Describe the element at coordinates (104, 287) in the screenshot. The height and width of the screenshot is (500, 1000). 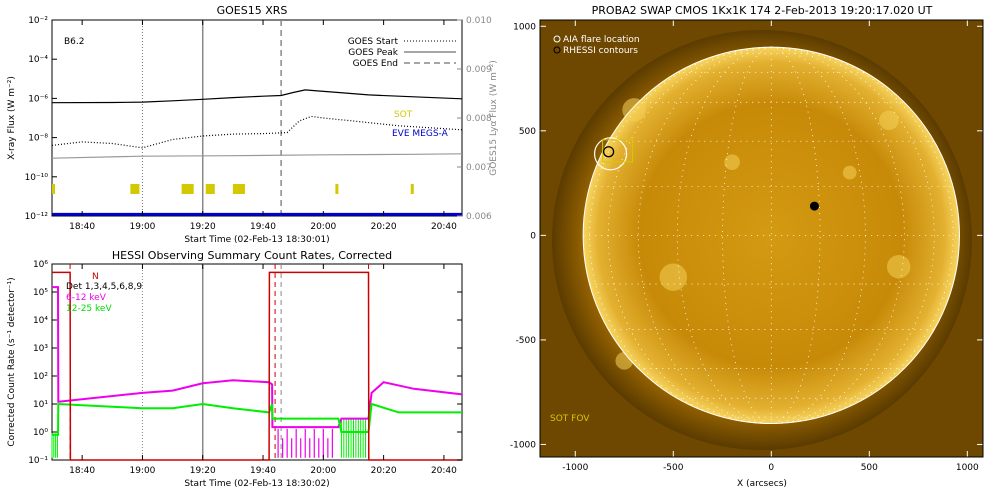
I see `hessi-legend-title: Det 1,3,4,5,6,8,9` at that location.